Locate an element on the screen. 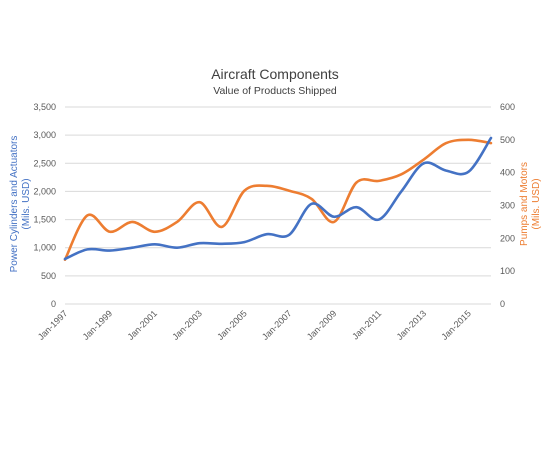  left-axis-title: Power Cylinders and Actuators is located at coordinates (14, 204).